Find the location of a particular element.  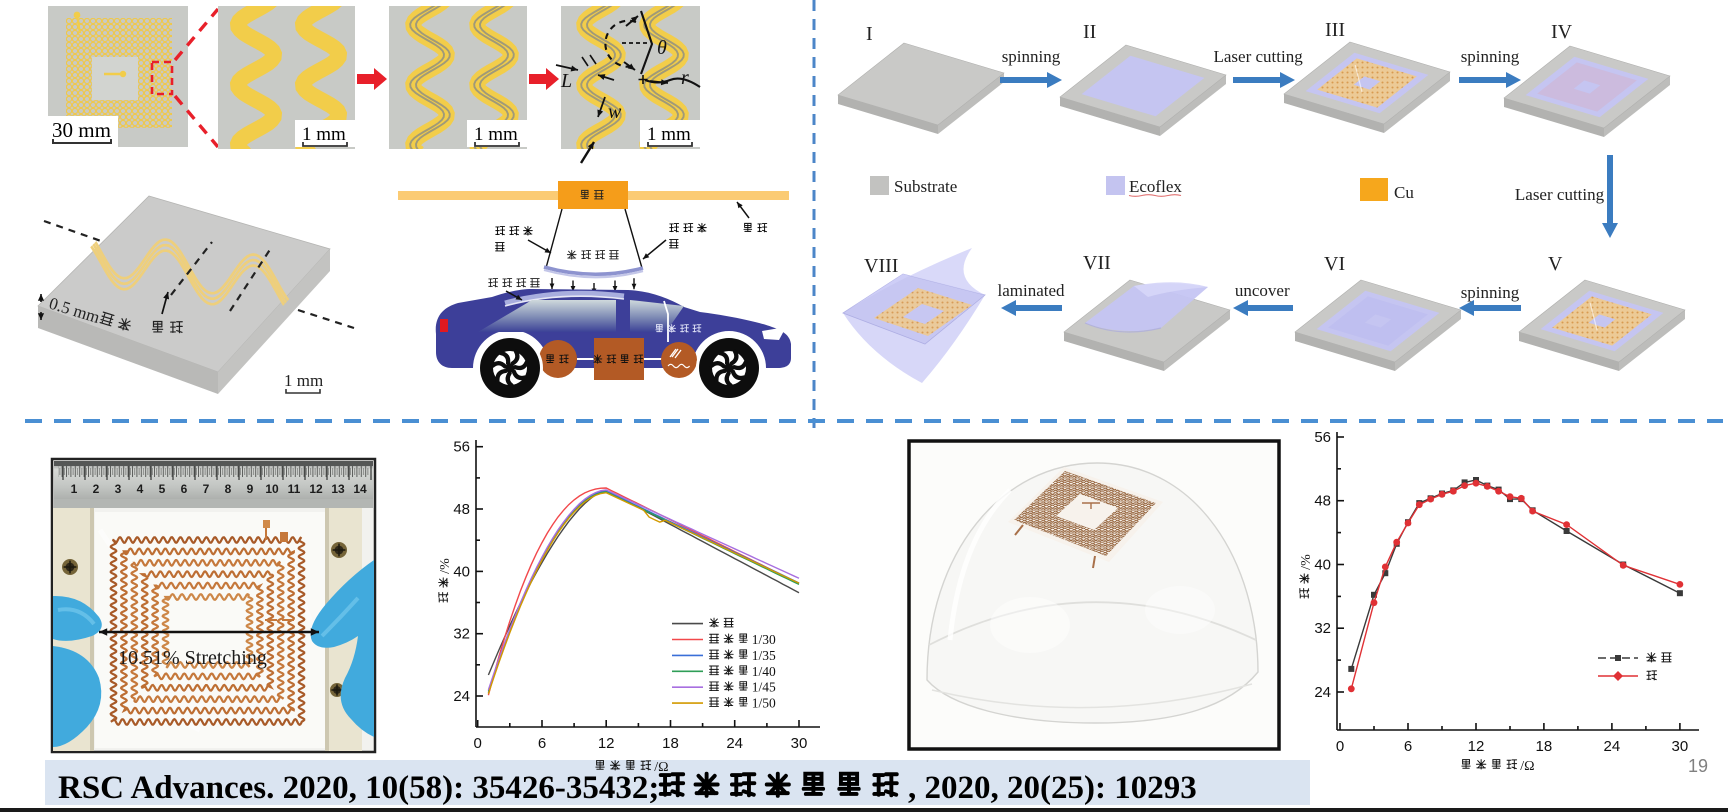

svg-text: 1/30 is located at coordinates (764, 639).